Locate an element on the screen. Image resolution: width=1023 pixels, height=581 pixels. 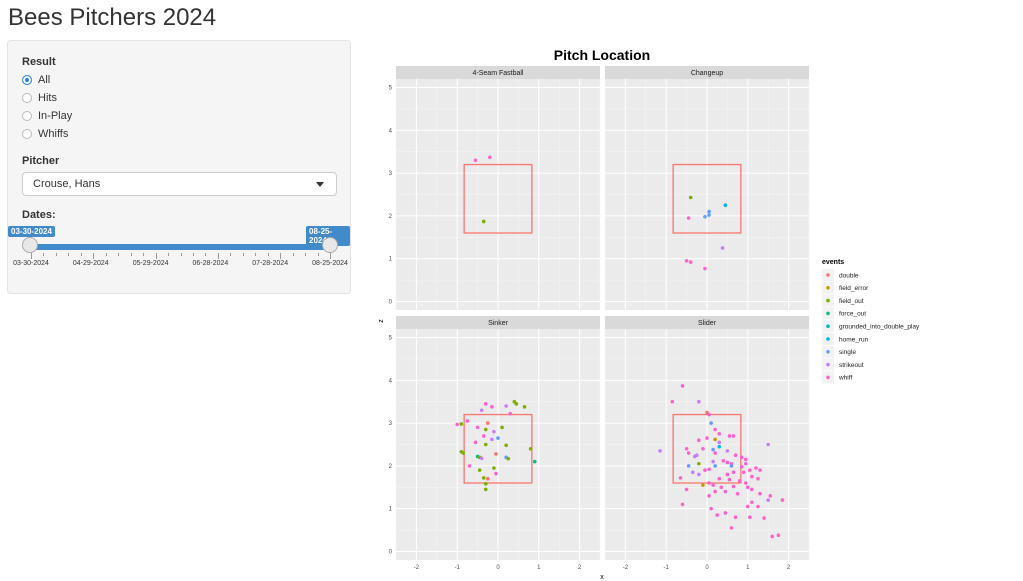
x-tick-label: -1 is located at coordinates (667, 568).